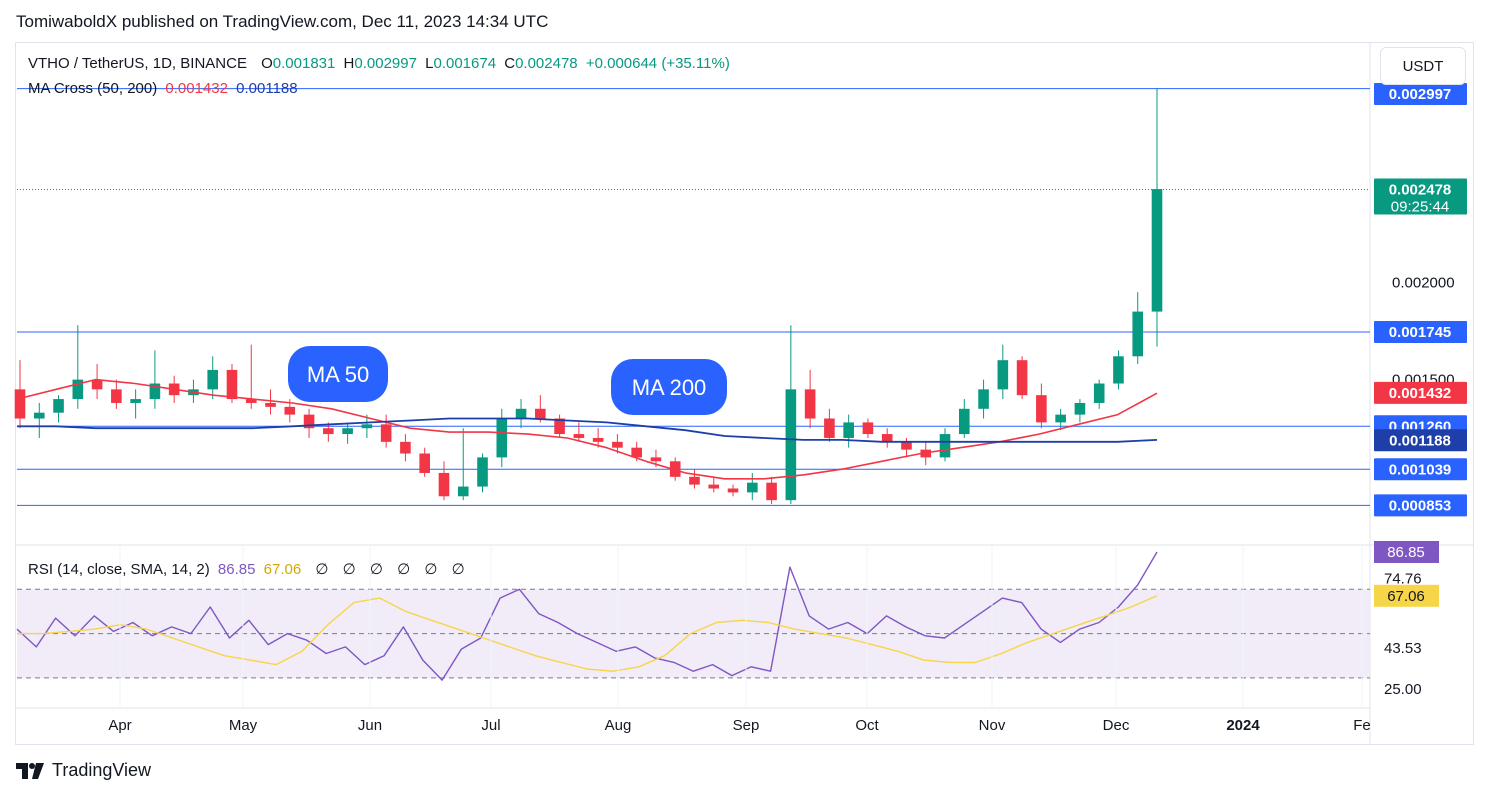 The width and height of the screenshot is (1488, 797). Describe the element at coordinates (1403, 648) in the screenshot. I see `rsi-tick-label: 43.53` at that location.